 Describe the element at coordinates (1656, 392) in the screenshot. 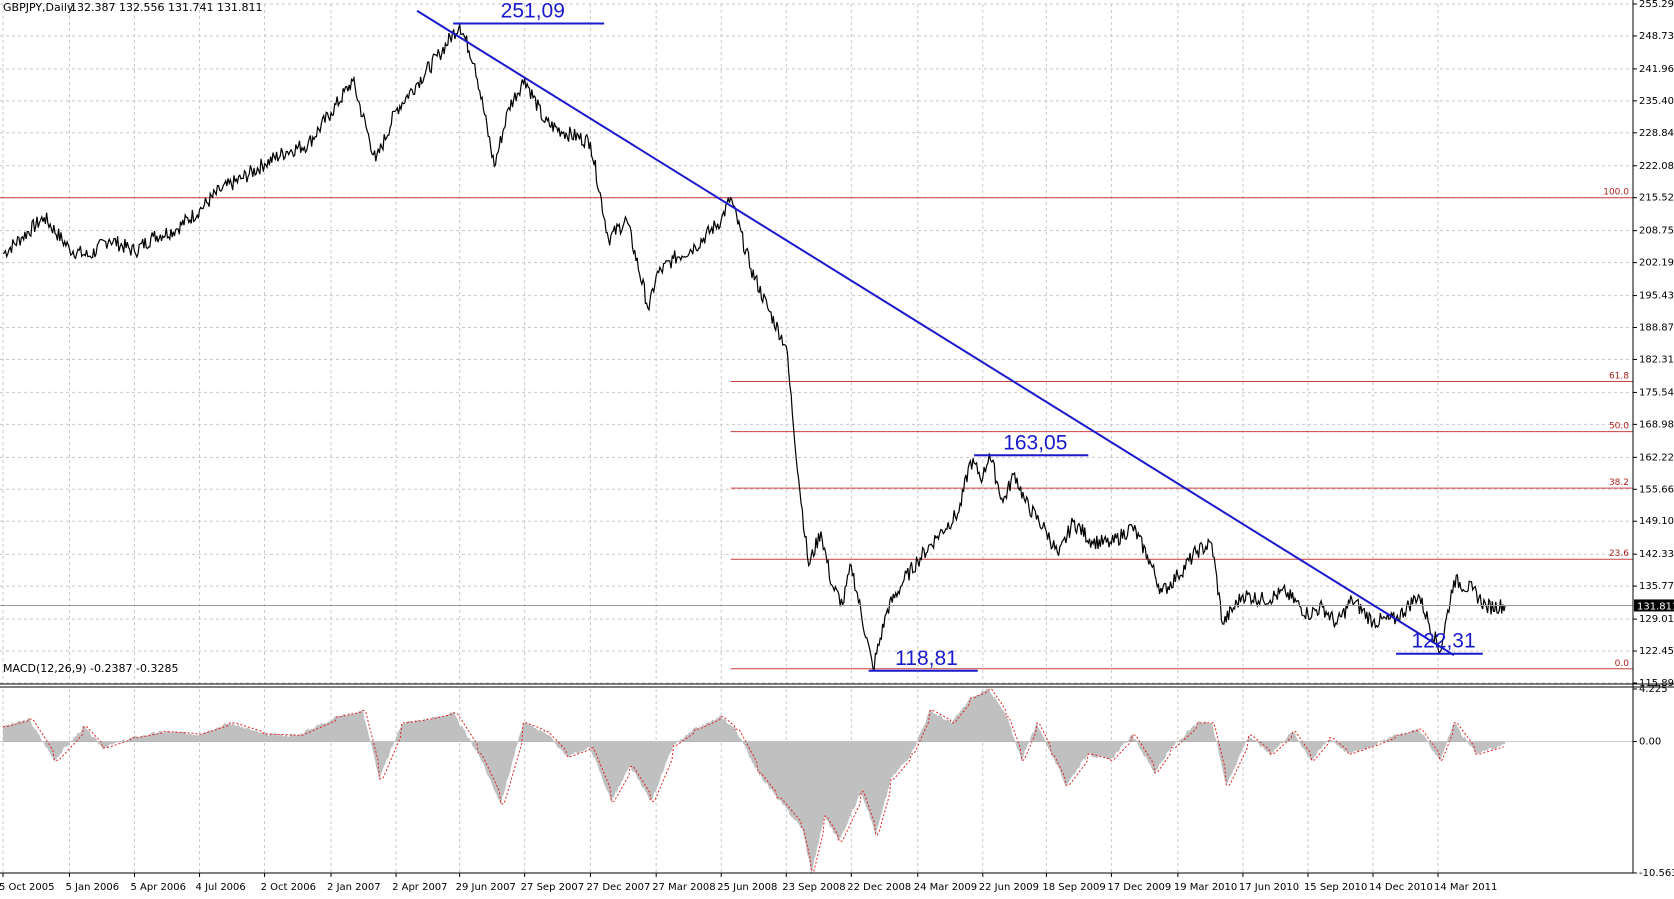

I see `y-tick-label: 175.545` at that location.